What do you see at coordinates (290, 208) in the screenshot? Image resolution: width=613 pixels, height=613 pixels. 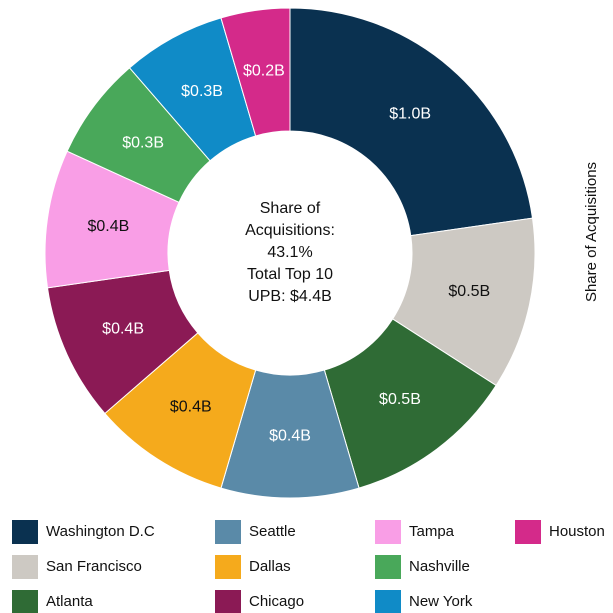 I see `center-text: Share of` at bounding box center [290, 208].